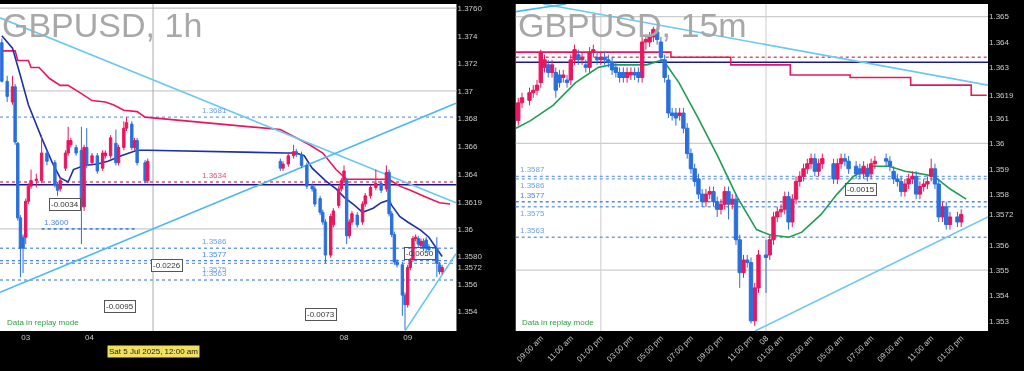  What do you see at coordinates (167, 265) in the screenshot?
I see `annotation: -0.0226` at bounding box center [167, 265].